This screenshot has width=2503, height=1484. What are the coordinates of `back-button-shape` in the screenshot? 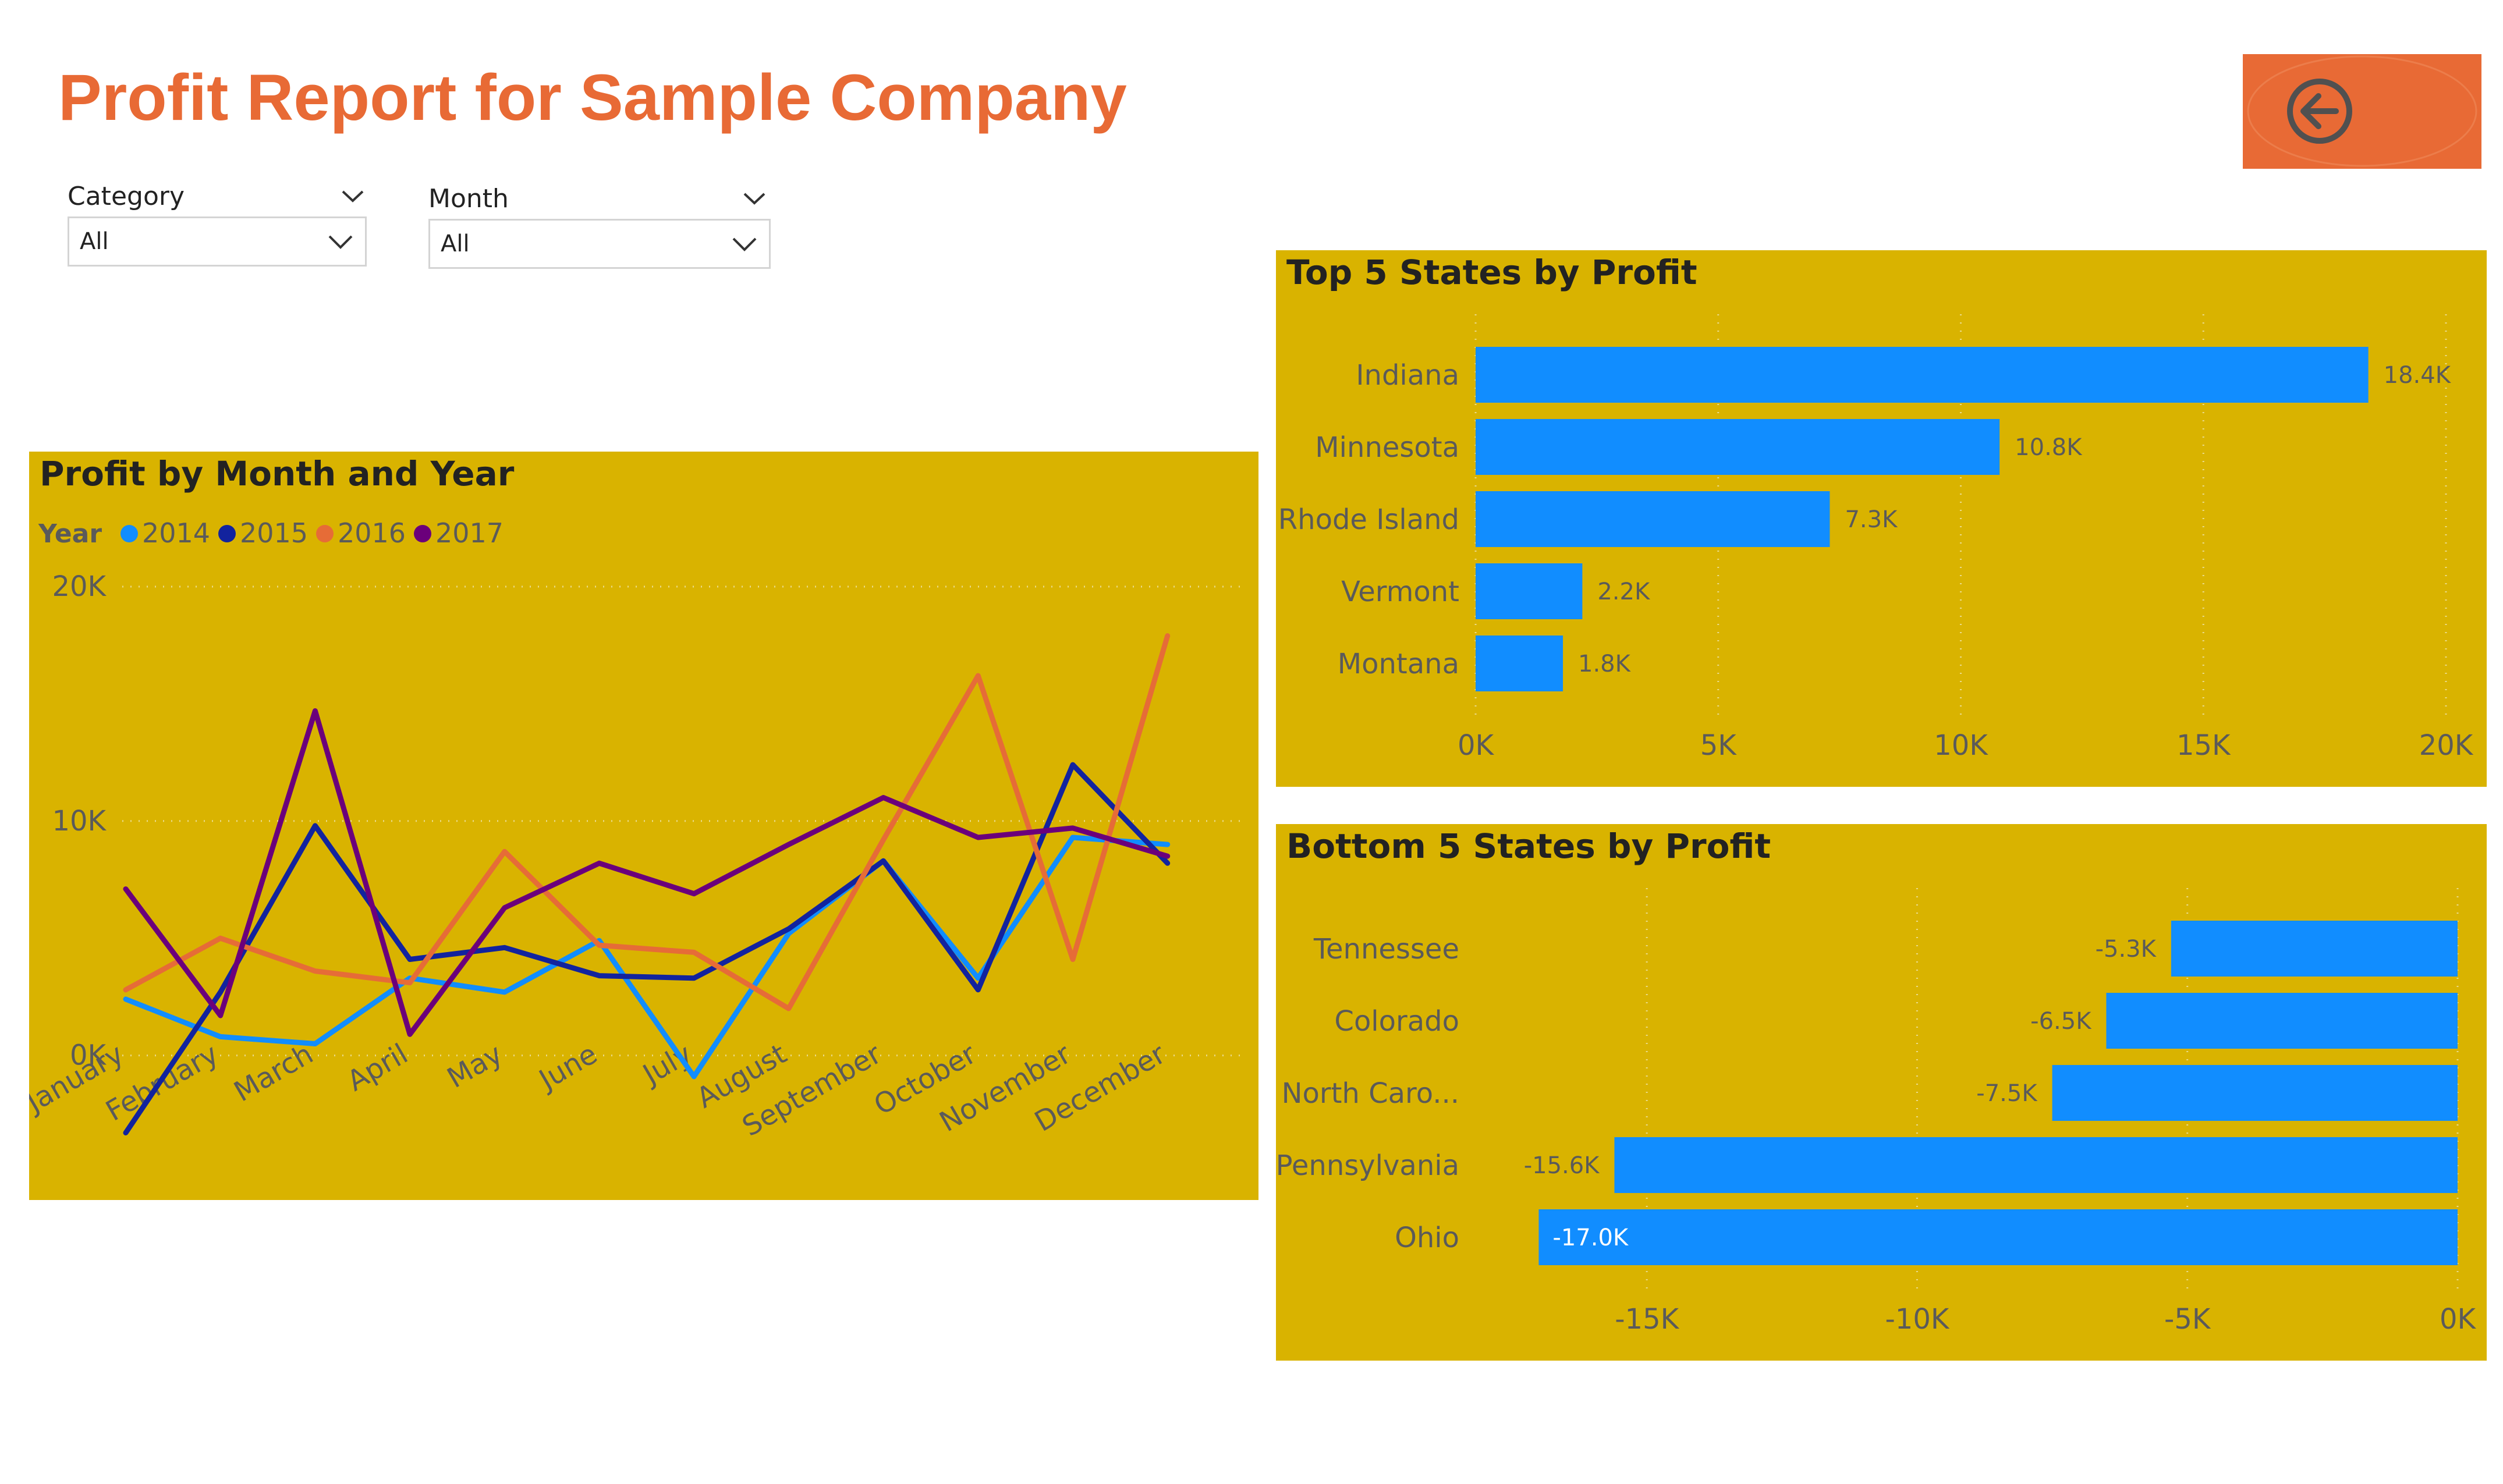 It's located at (2362, 111).